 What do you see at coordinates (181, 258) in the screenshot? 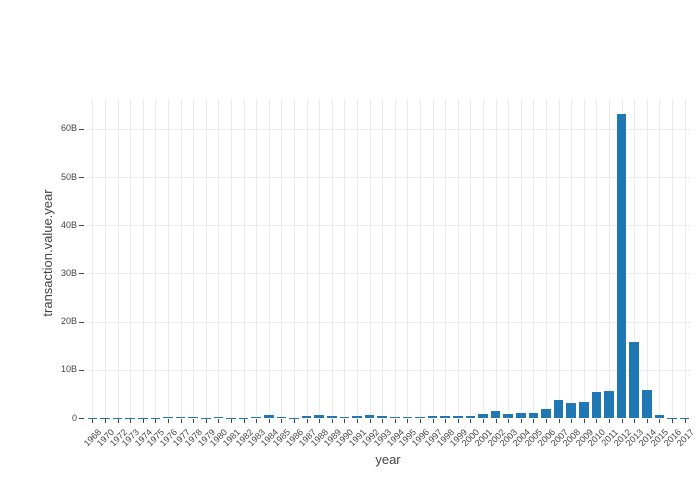
I see `gridline-vertical-1977` at bounding box center [181, 258].